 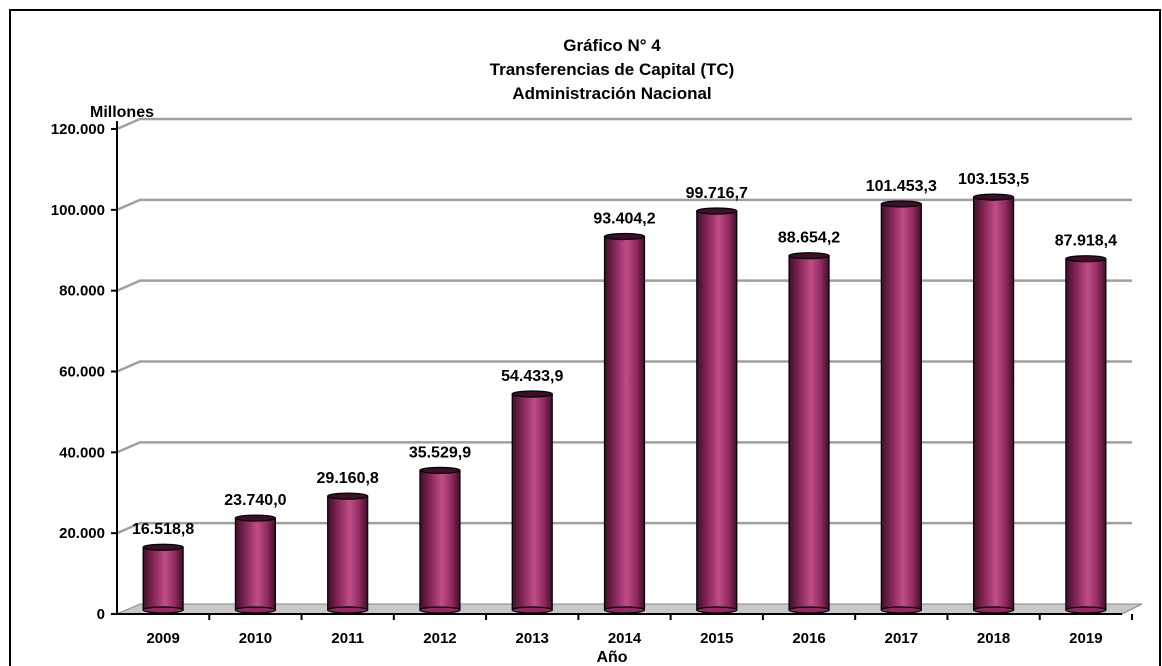 I want to click on data-label: 23.740,0, so click(x=255, y=500).